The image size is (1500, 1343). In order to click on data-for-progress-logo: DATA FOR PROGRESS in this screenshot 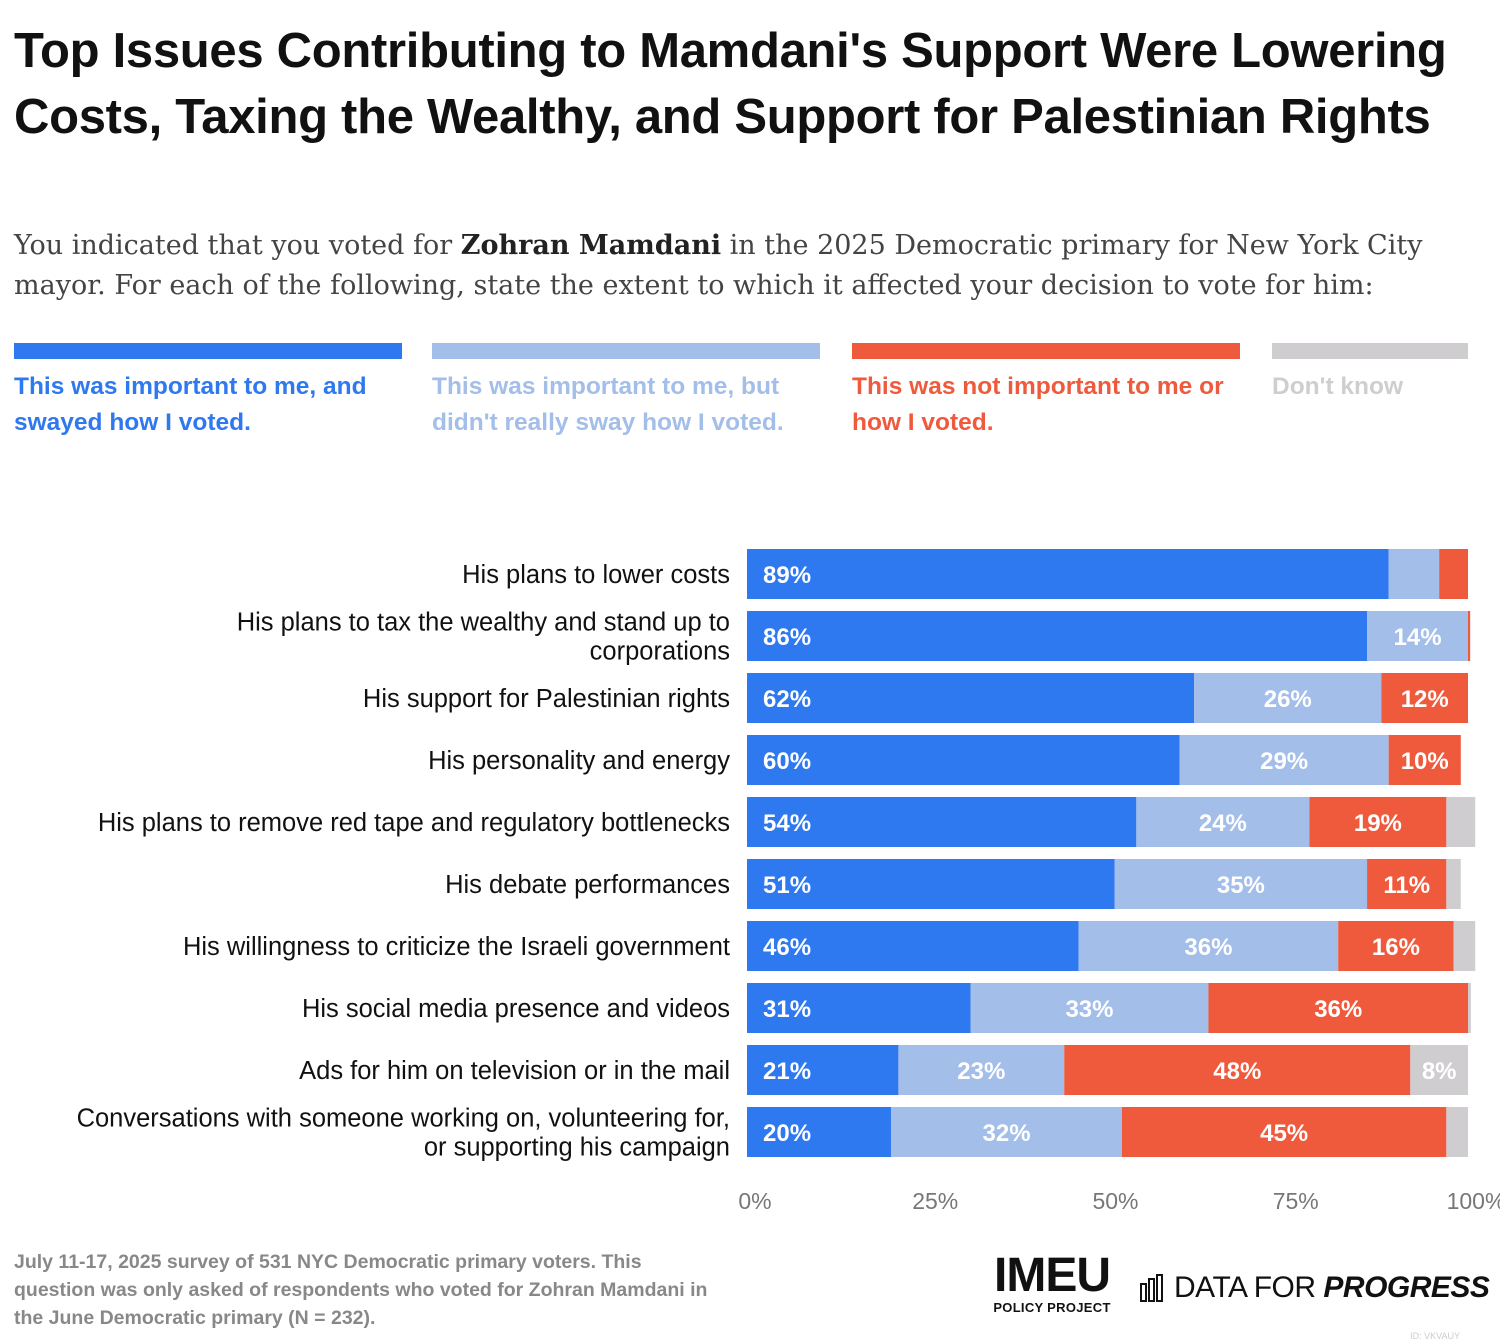, I will do `click(1315, 1288)`.